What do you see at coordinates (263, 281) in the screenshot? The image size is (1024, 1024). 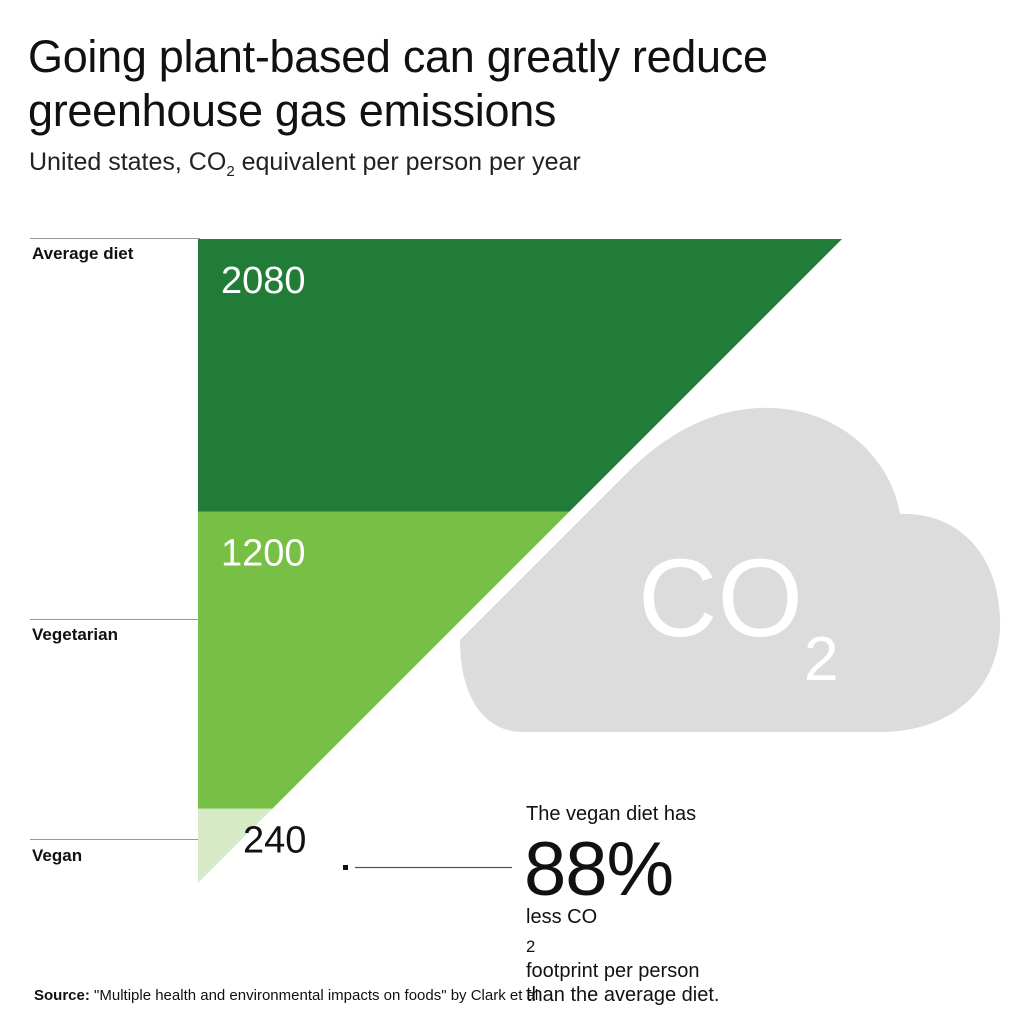 I see `value-label-average-diet: 2080` at bounding box center [263, 281].